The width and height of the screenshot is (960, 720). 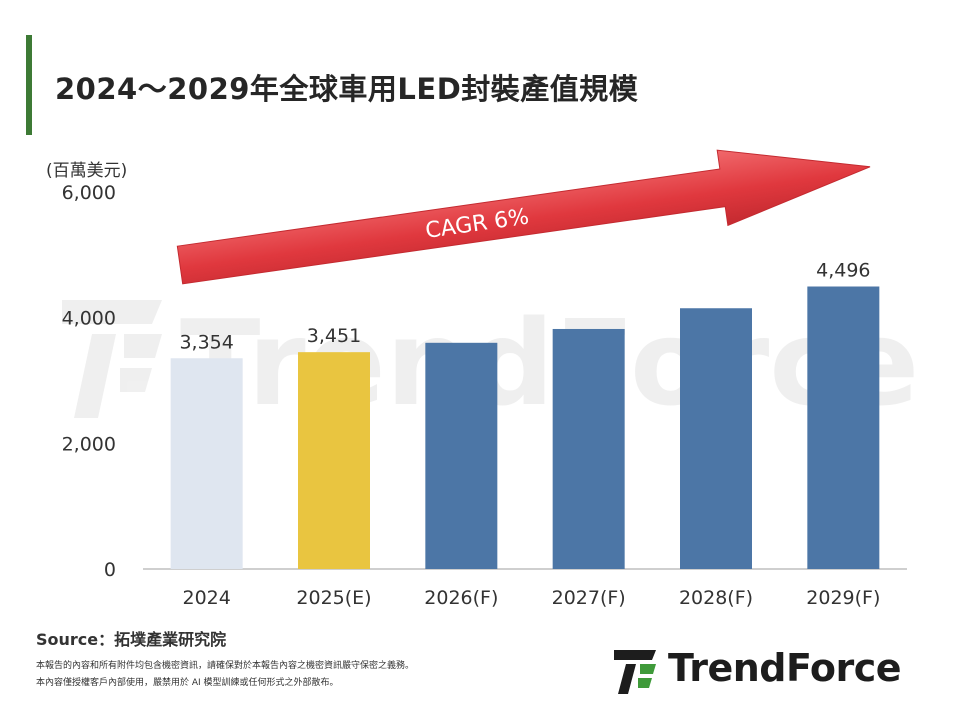 I want to click on data-label: 3,354, so click(x=206, y=342).